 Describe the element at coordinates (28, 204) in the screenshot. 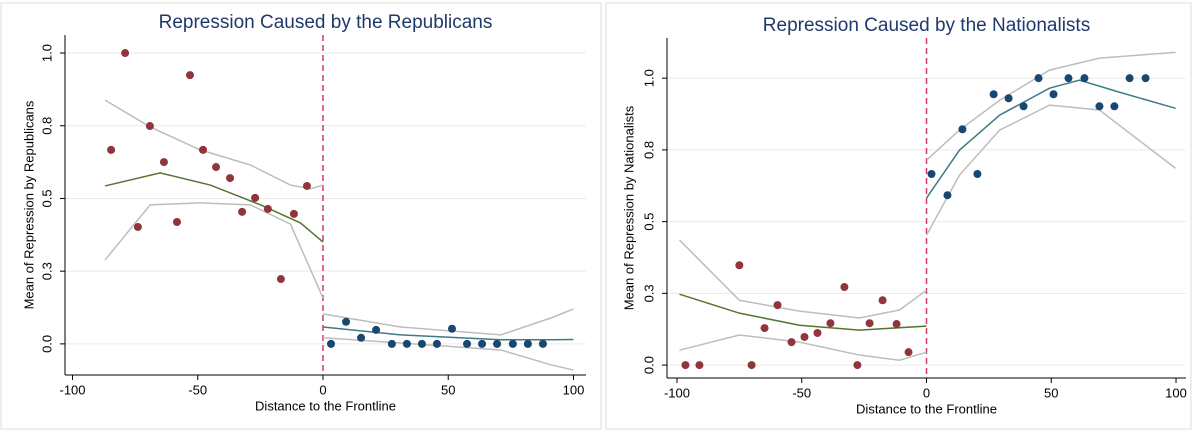

I see `y-axis-title: Mean of Repression by Republicans` at that location.